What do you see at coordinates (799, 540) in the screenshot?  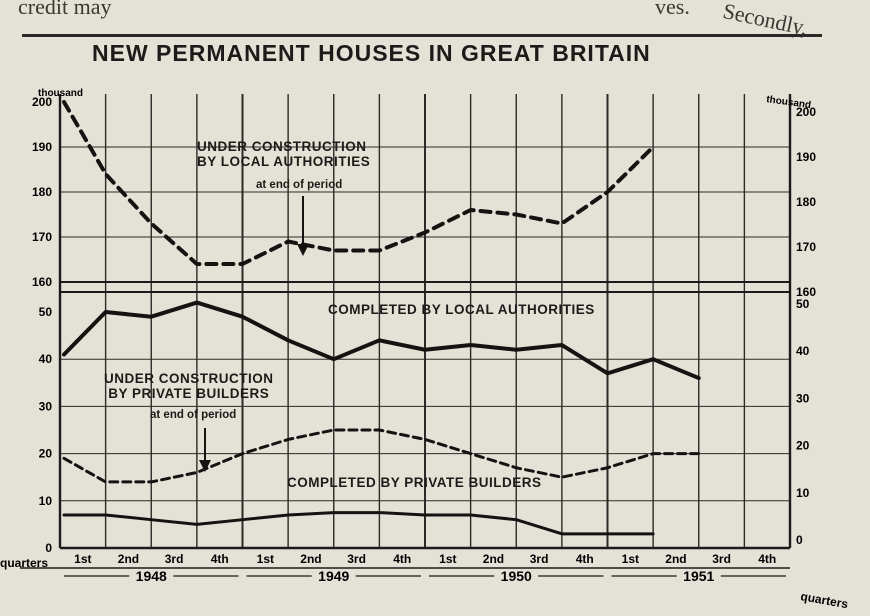 I see `y-tick-right-lower: 0` at bounding box center [799, 540].